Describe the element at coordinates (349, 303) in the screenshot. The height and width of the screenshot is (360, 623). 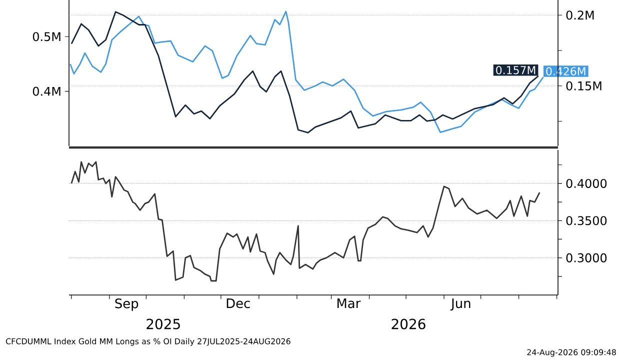
I see `x-tick-label: Mar` at that location.